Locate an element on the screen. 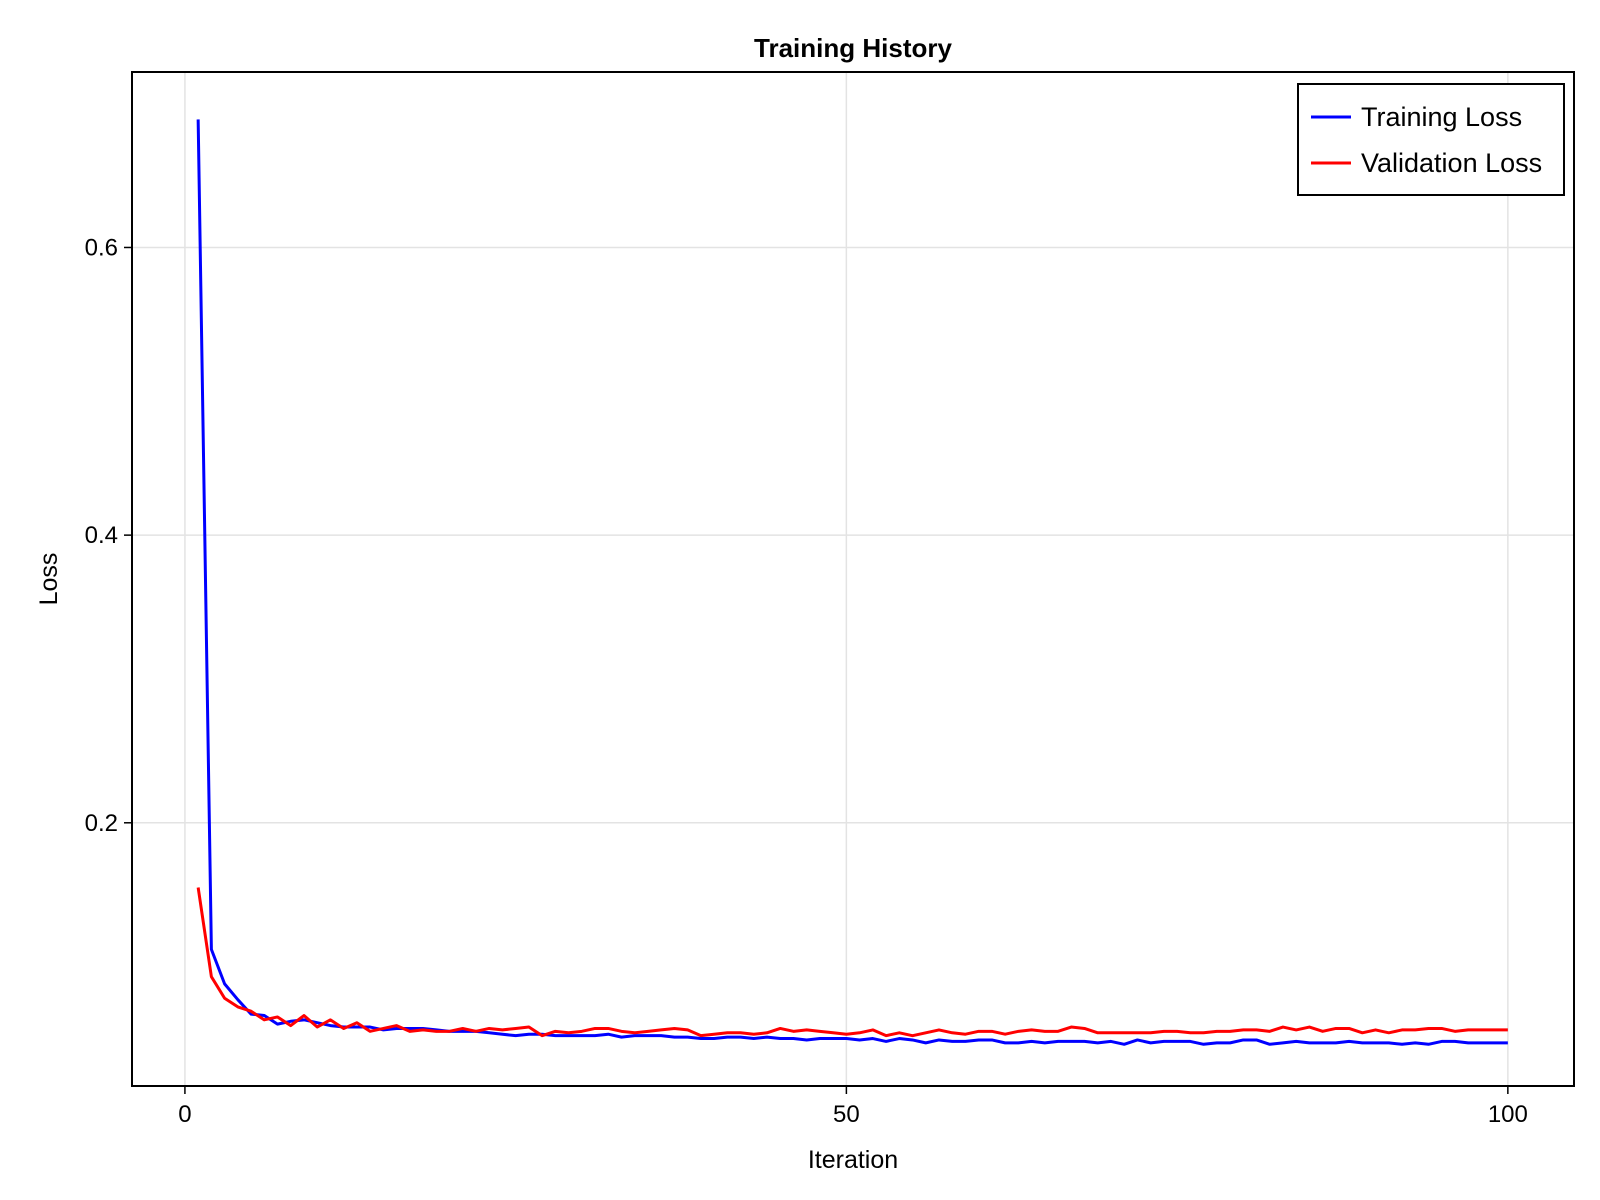 Image resolution: width=1600 pixels, height=1200 pixels. x-tick-label: 0 is located at coordinates (184, 1114).